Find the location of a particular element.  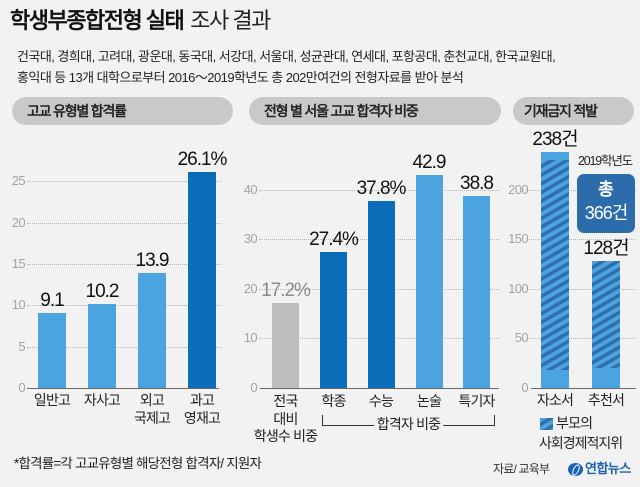

y-tick-label: 200 is located at coordinates (518, 189).